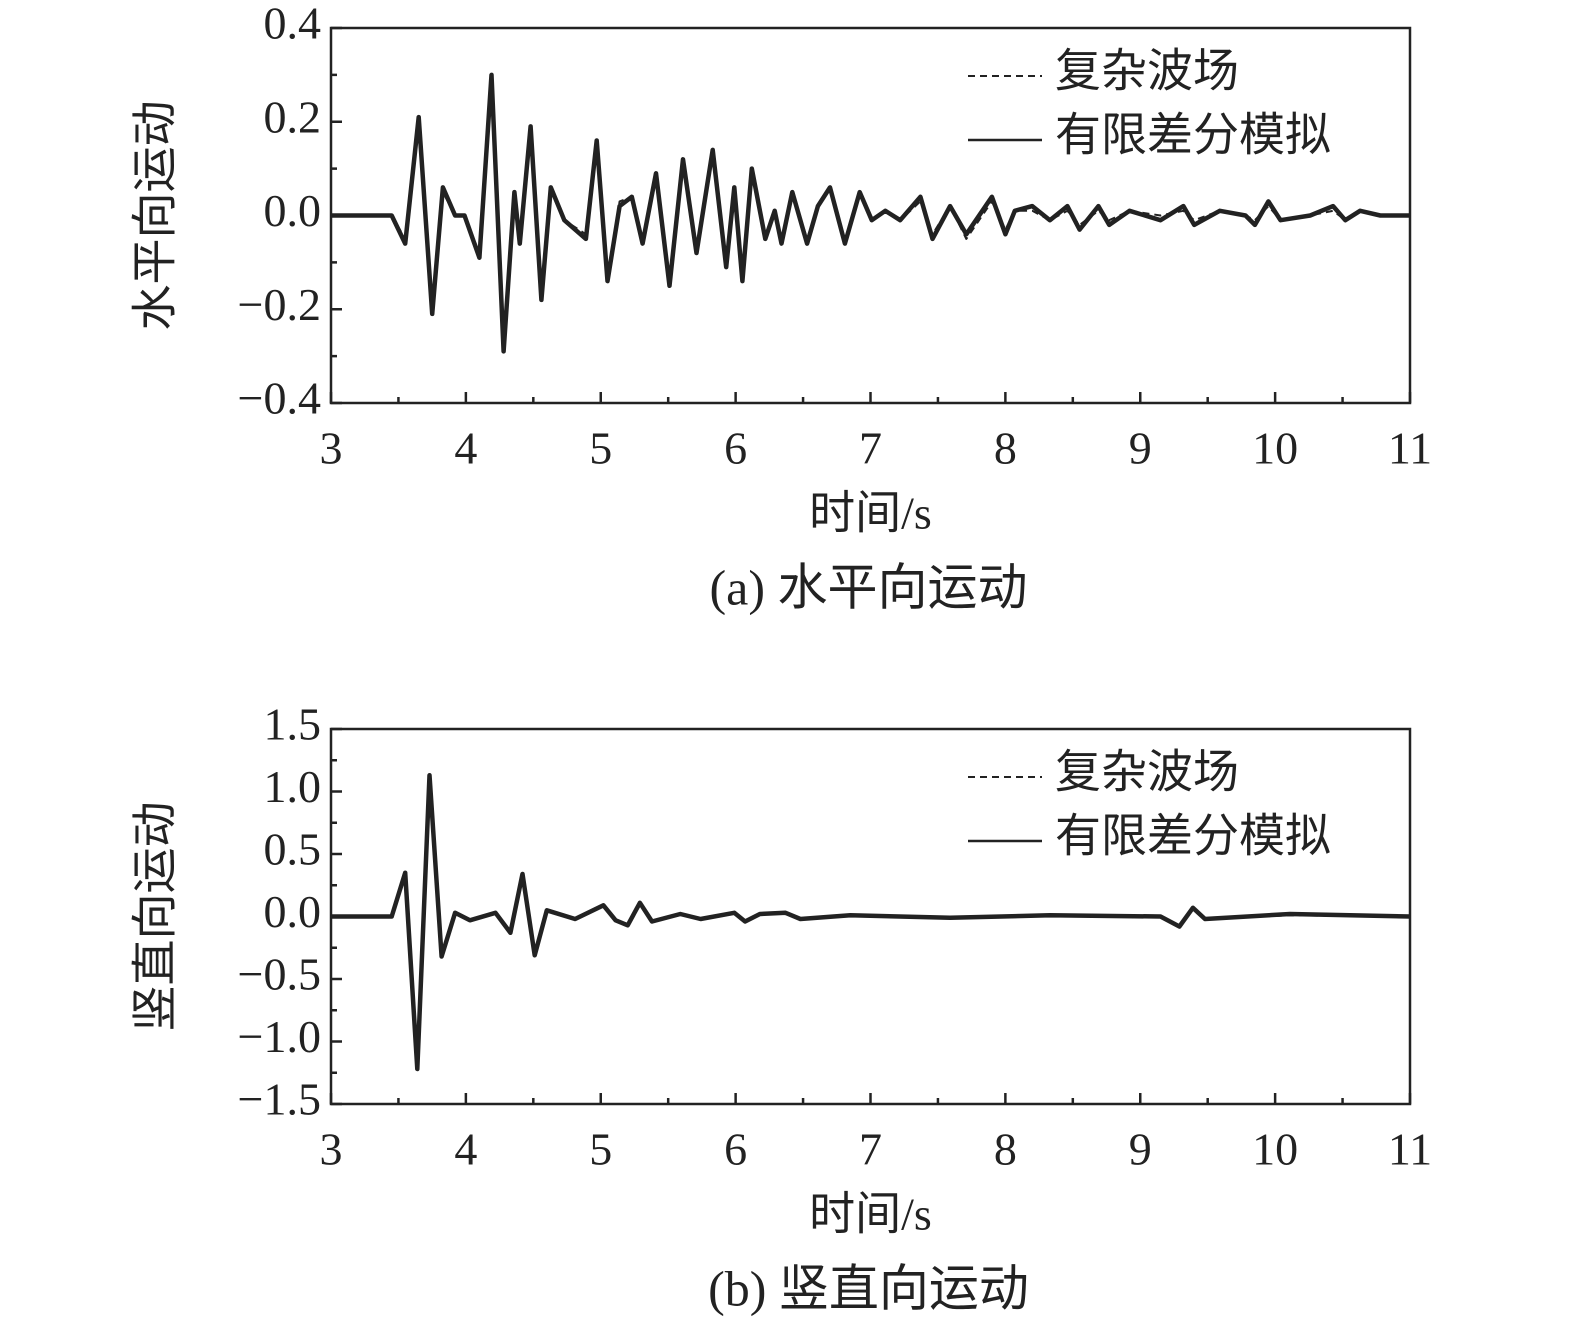 This screenshot has height=1335, width=1575. What do you see at coordinates (279, 974) in the screenshot?
I see `y-tick-label: −0.5` at bounding box center [279, 974].